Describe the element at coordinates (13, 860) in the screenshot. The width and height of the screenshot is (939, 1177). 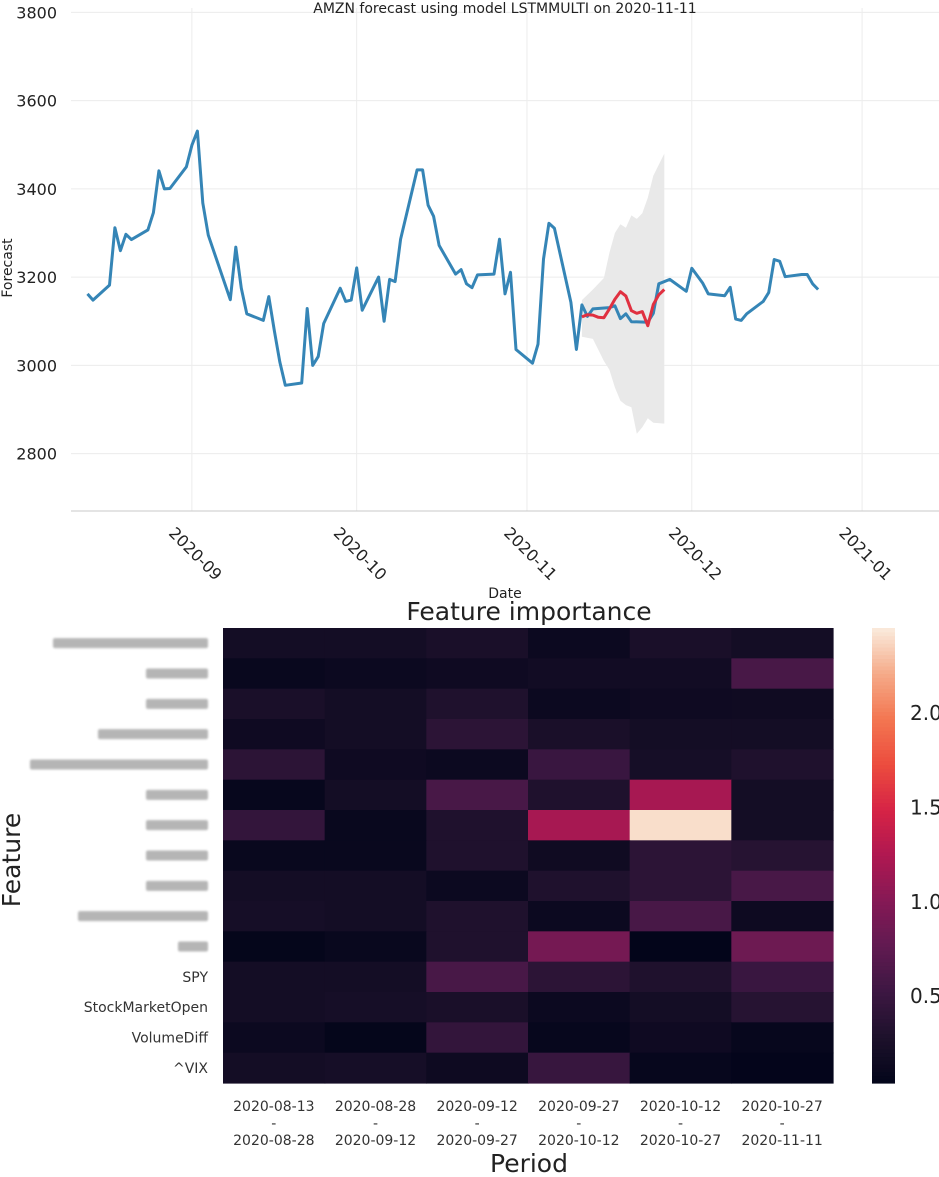
I see `heatmap-y-label: Feature` at that location.